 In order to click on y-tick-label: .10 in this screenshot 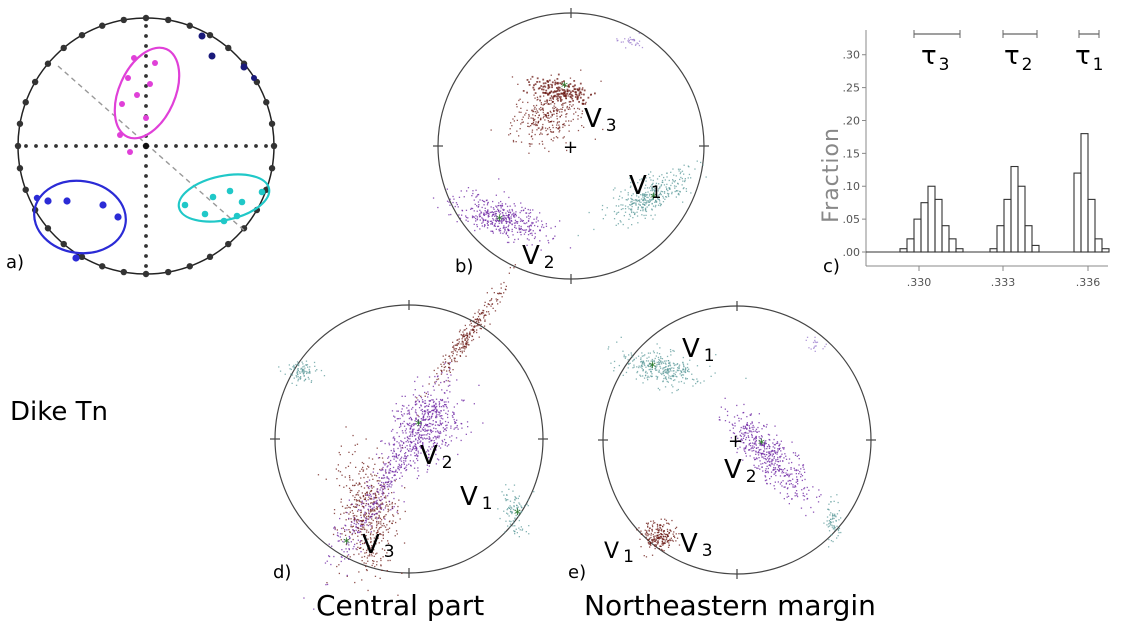, I will do `click(852, 186)`.